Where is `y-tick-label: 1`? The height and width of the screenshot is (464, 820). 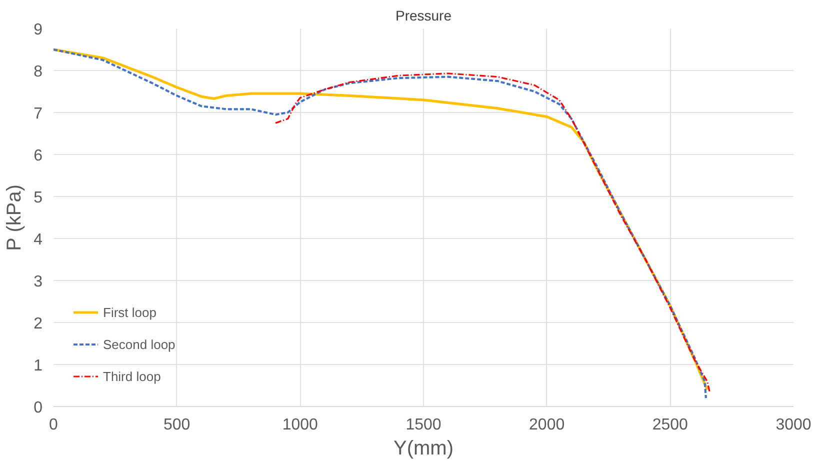
y-tick-label: 1 is located at coordinates (38, 366).